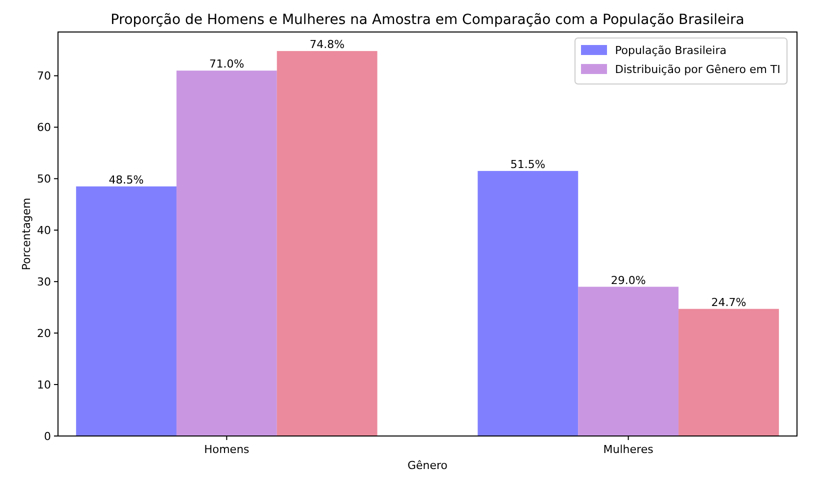  What do you see at coordinates (628, 280) in the screenshot?
I see `data-label: 29.0%` at bounding box center [628, 280].